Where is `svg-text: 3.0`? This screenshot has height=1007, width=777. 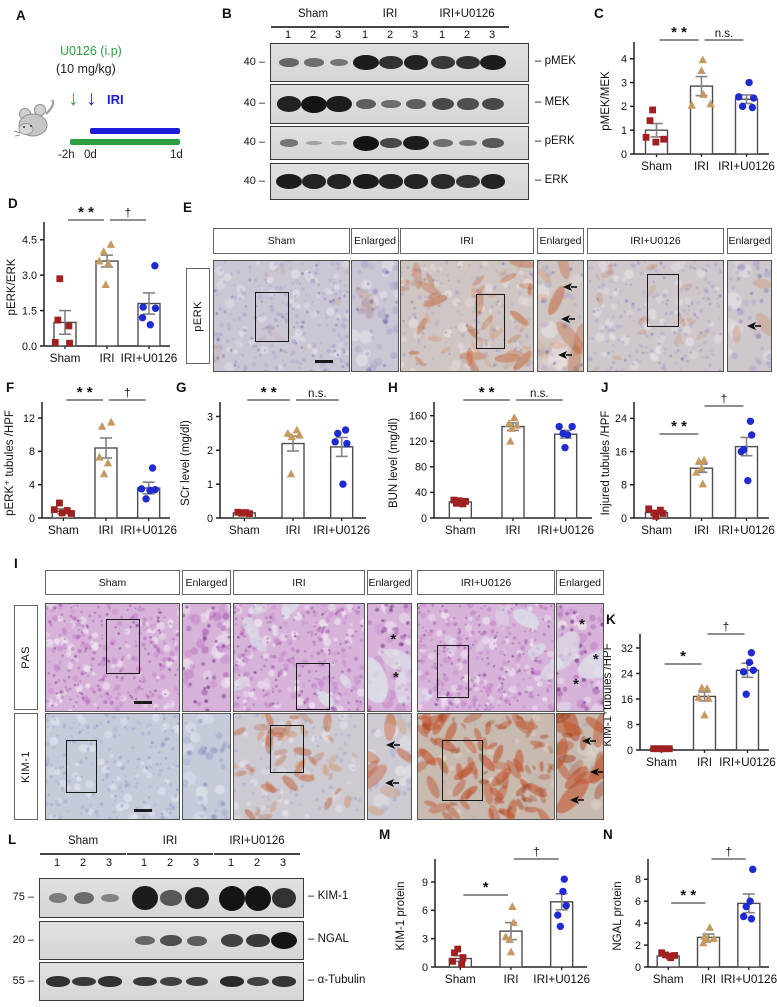
svg-text: 3.0 is located at coordinates (29, 276).